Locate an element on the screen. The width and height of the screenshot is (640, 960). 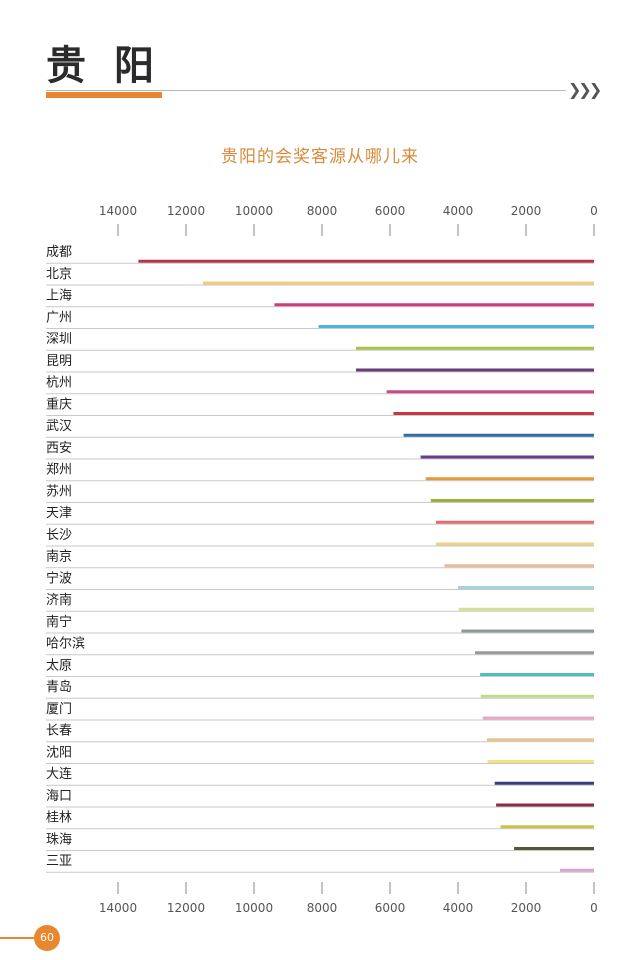
category-label: 宁波 is located at coordinates (59, 578).